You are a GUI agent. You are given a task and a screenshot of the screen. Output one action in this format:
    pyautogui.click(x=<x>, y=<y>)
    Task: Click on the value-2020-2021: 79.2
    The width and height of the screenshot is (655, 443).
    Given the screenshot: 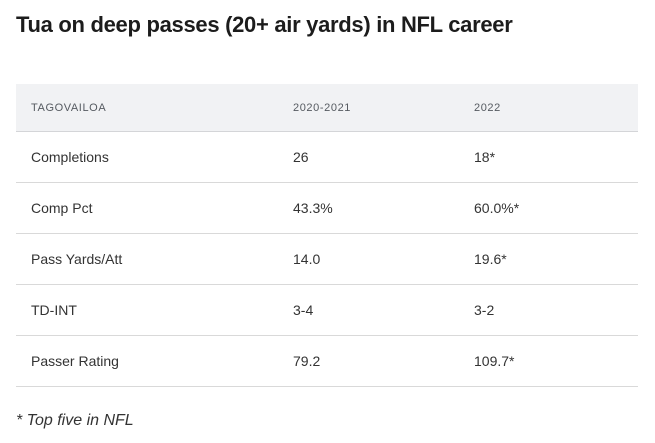 What is the action you would take?
    pyautogui.click(x=307, y=361)
    